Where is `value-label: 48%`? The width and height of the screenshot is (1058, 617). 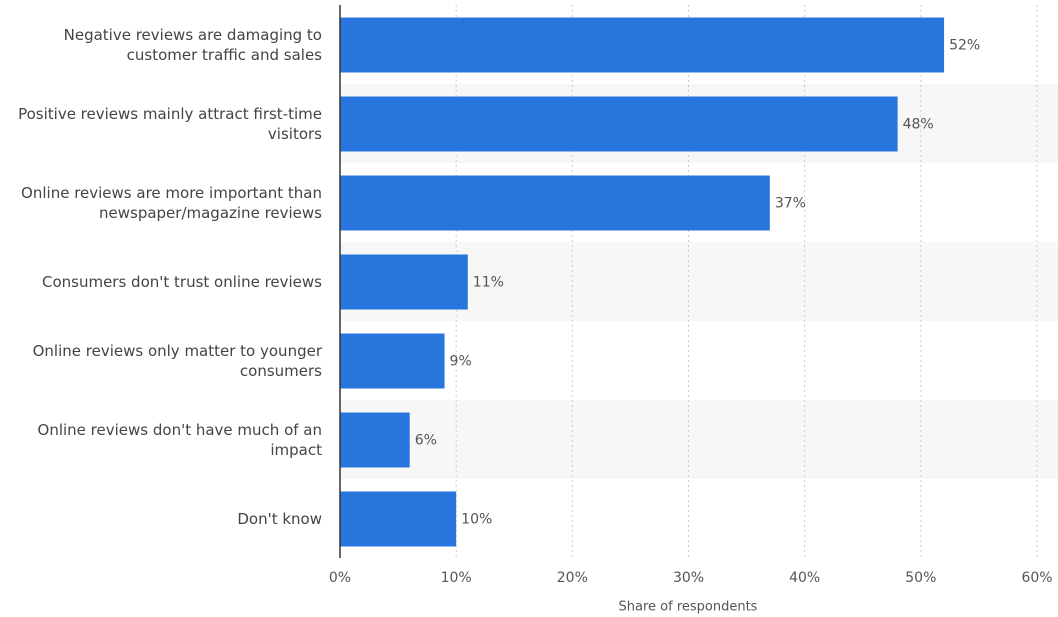
value-label: 48% is located at coordinates (918, 125).